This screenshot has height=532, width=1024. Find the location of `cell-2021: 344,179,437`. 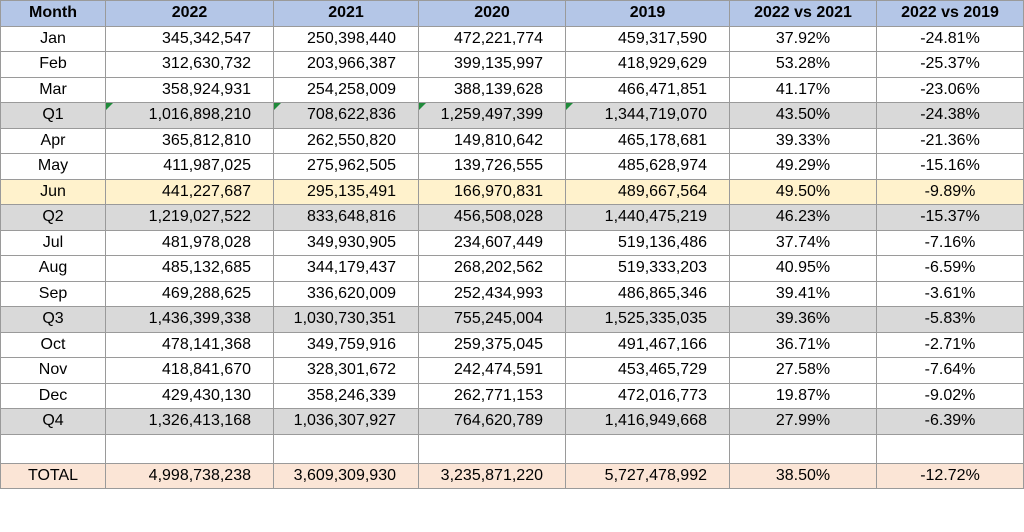

cell-2021: 344,179,437 is located at coordinates (346, 268).